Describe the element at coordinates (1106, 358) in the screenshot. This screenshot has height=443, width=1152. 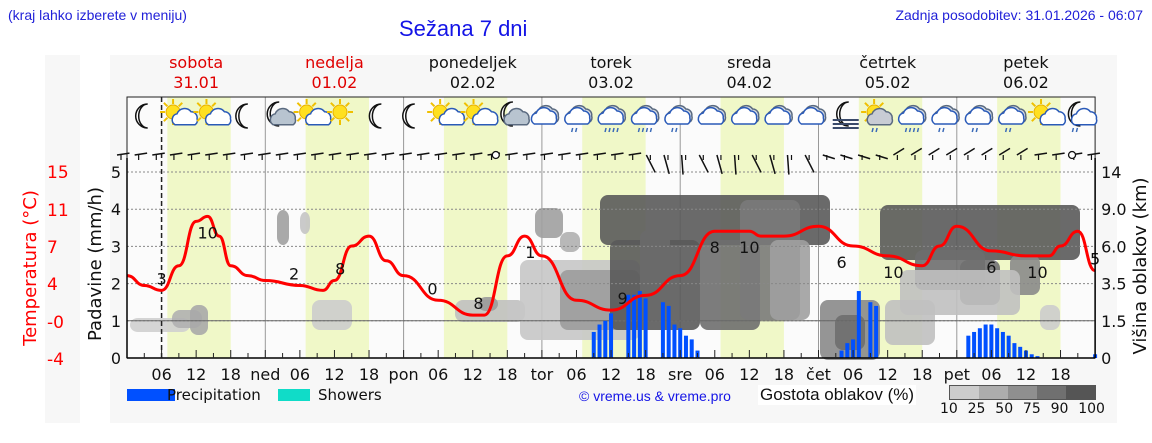
I see `cloud-height-tick-label: 0` at that location.